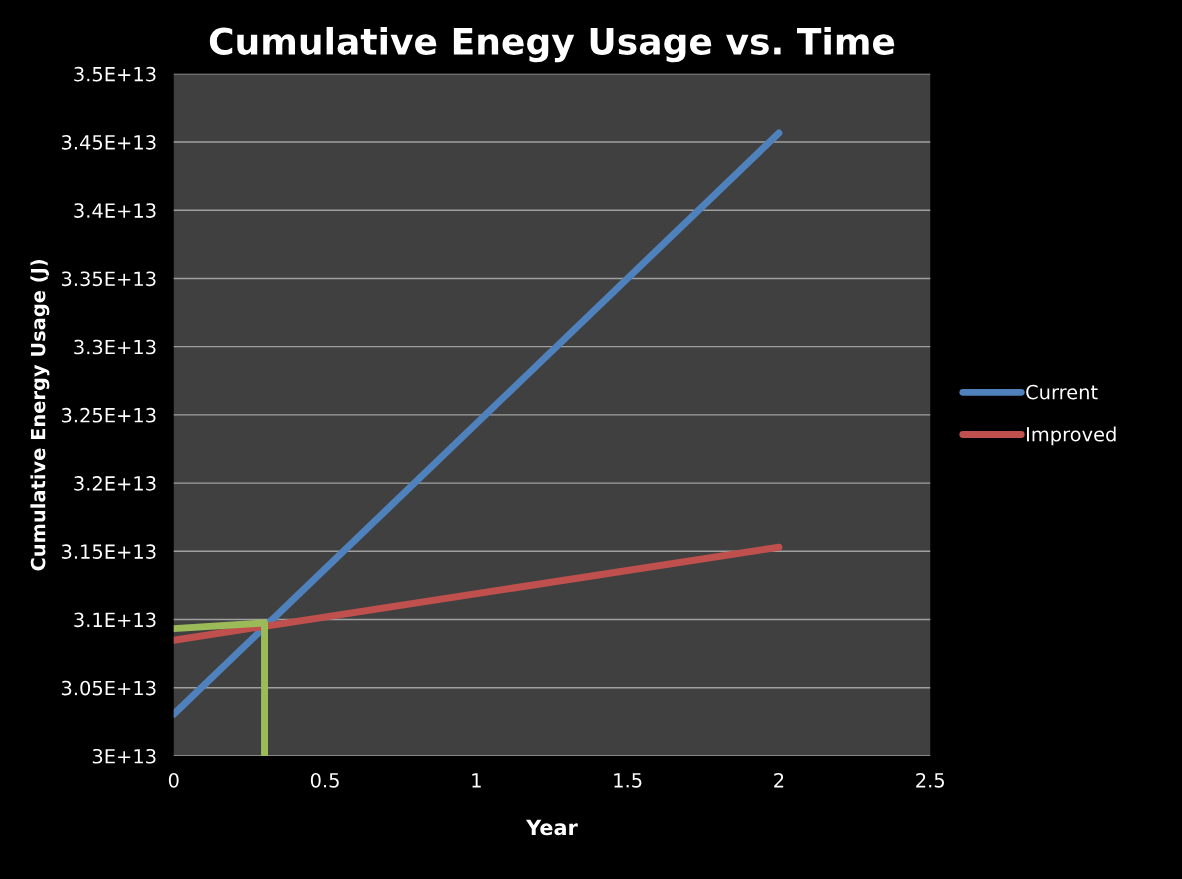 The image size is (1182, 879). Describe the element at coordinates (476, 780) in the screenshot. I see `x-tick-label: 1` at that location.